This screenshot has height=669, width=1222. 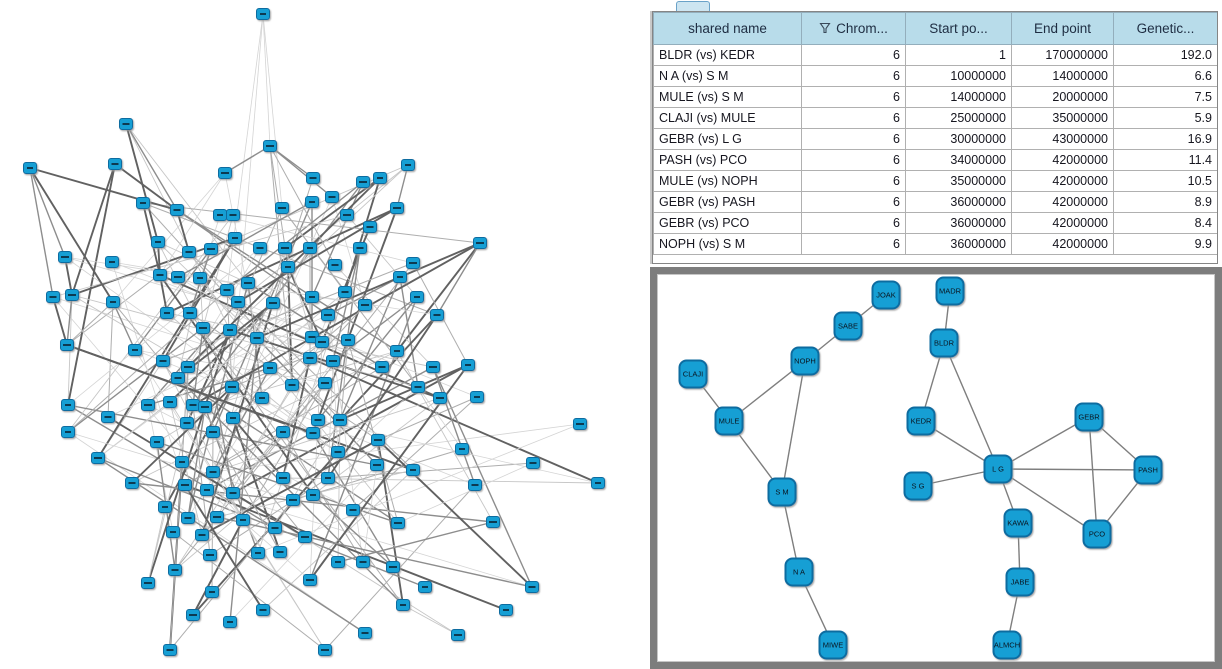 I want to click on cell-shared-name: MULE (vs) S M, so click(x=727, y=97).